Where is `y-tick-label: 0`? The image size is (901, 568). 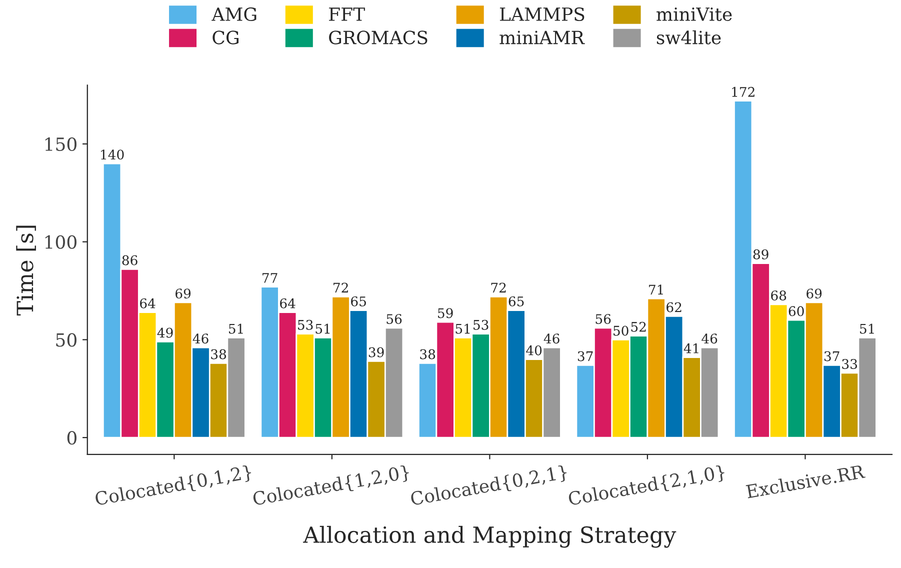
y-tick-label: 0 is located at coordinates (71, 438).